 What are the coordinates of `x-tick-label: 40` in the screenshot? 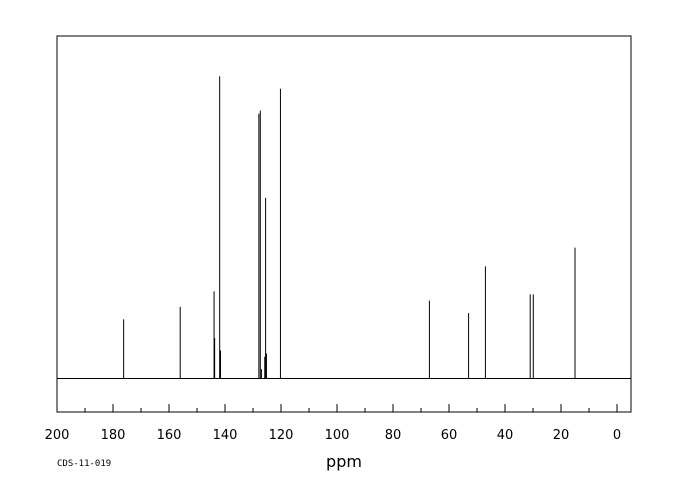 It's located at (505, 435).